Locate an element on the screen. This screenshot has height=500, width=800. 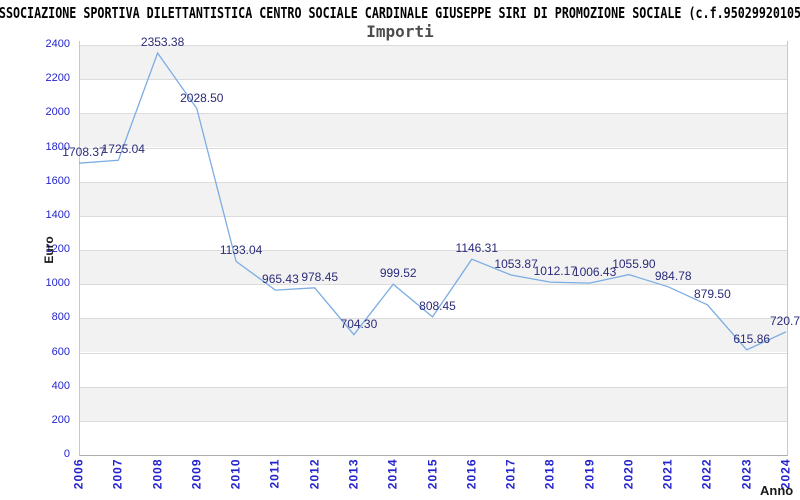
x-tick-label: 2021 is located at coordinates (667, 474).